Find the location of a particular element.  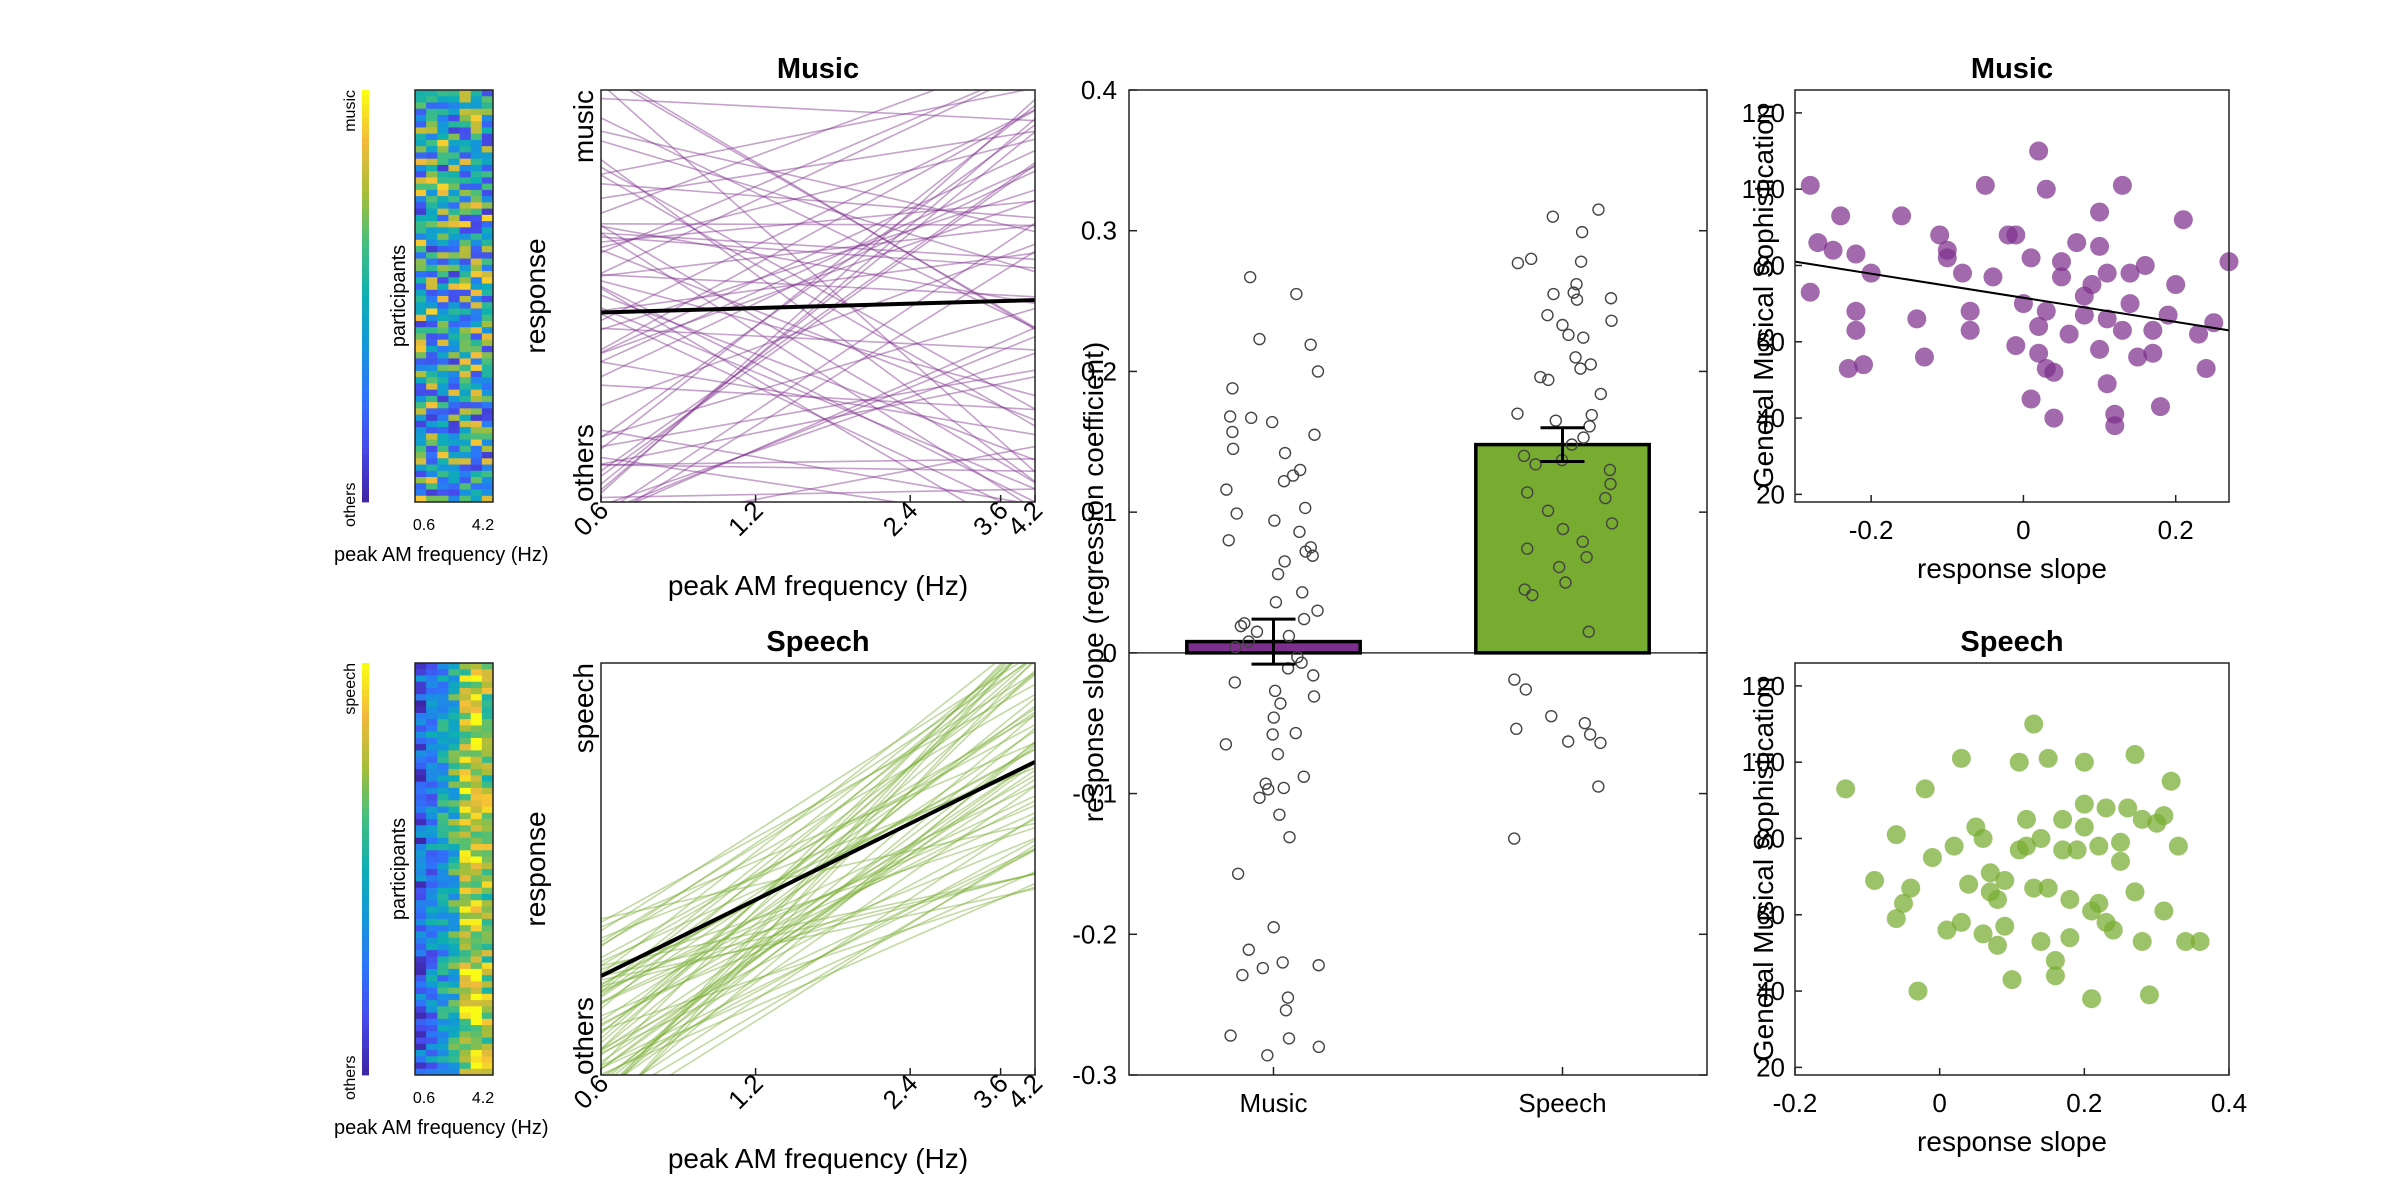

music-participant-lines is located at coordinates (818, 296).